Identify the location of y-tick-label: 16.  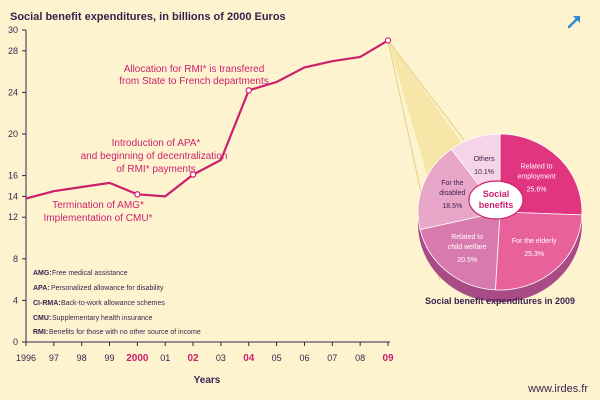
(13, 176).